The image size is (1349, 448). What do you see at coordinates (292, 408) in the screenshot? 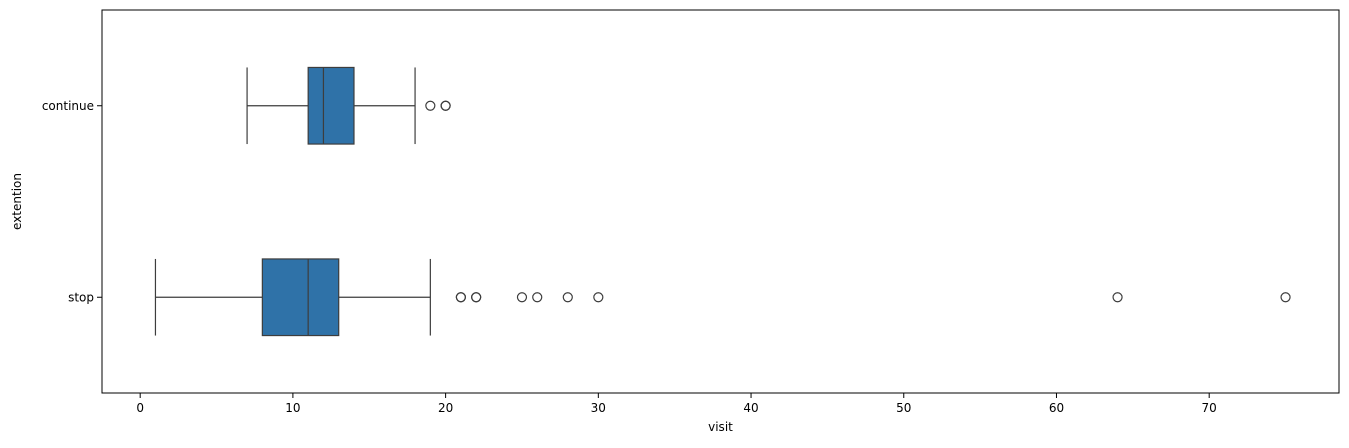
I see `x-tick-label: 10` at bounding box center [292, 408].